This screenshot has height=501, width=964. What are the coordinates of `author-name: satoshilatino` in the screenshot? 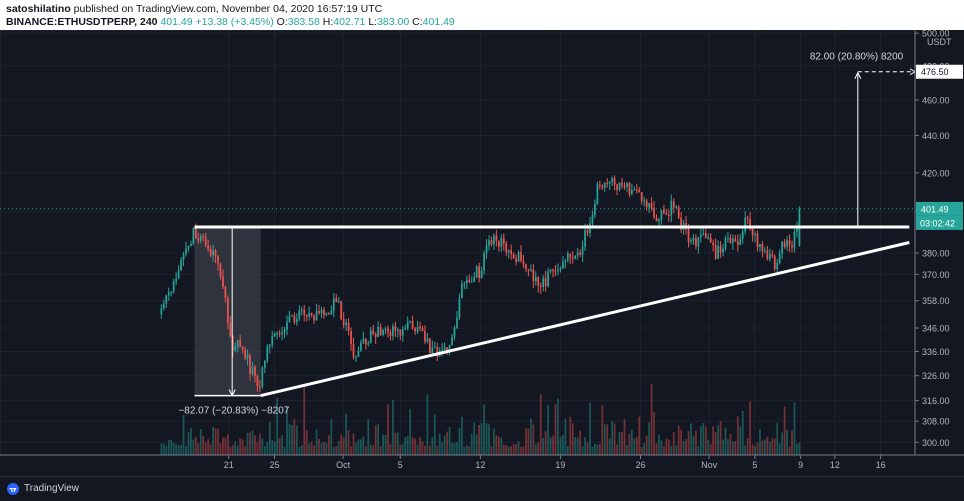 It's located at (38, 9).